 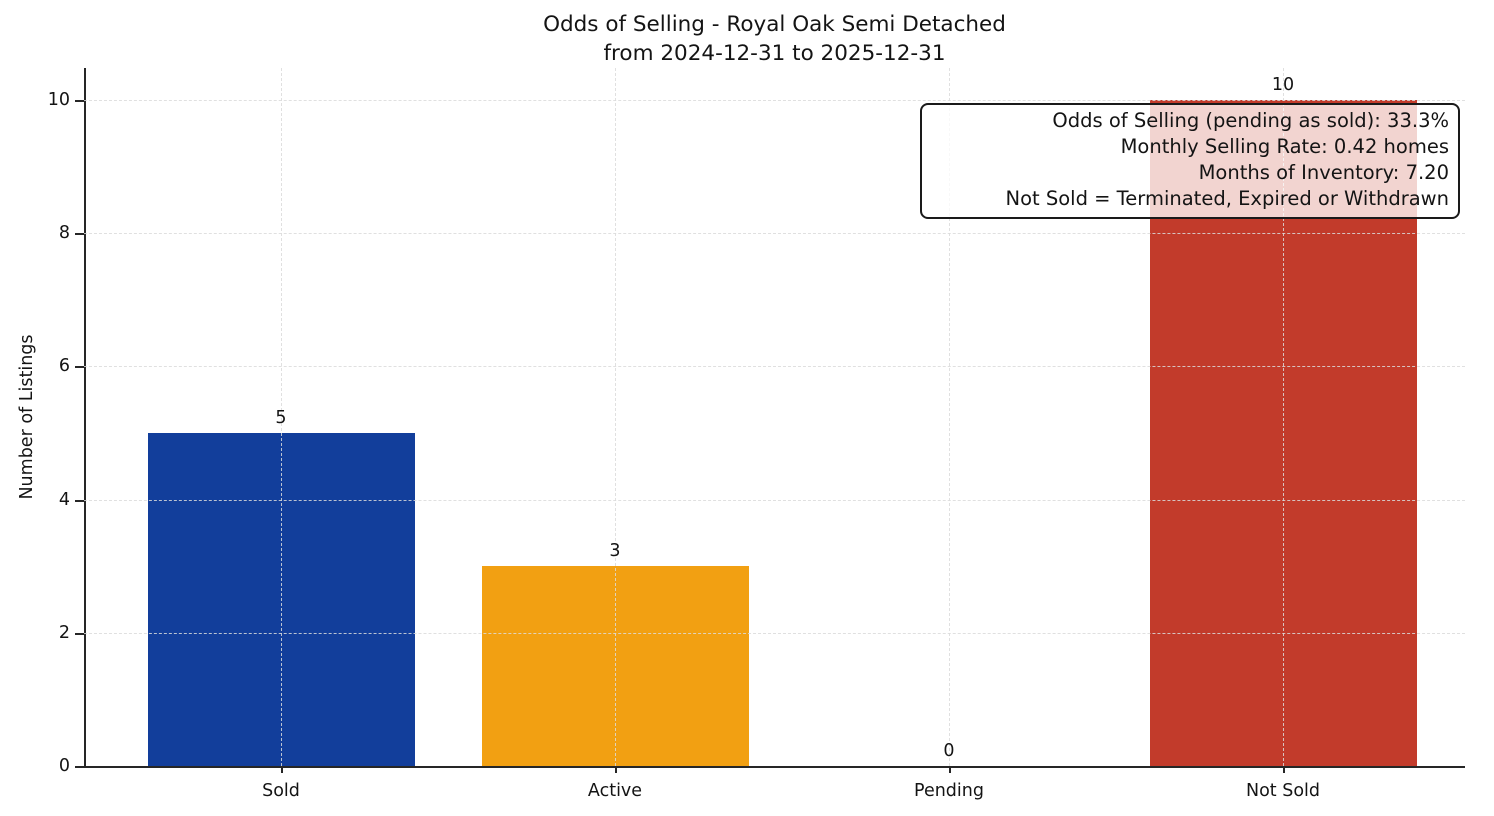 I want to click on y-tick-label: 8, so click(x=64, y=233).